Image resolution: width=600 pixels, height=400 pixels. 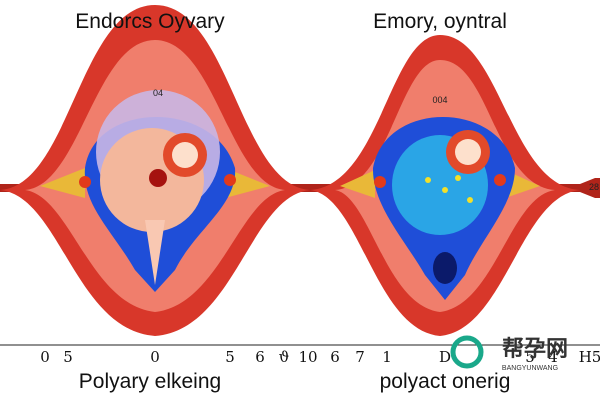 I want to click on caption: polyact onerig, so click(x=445, y=381).